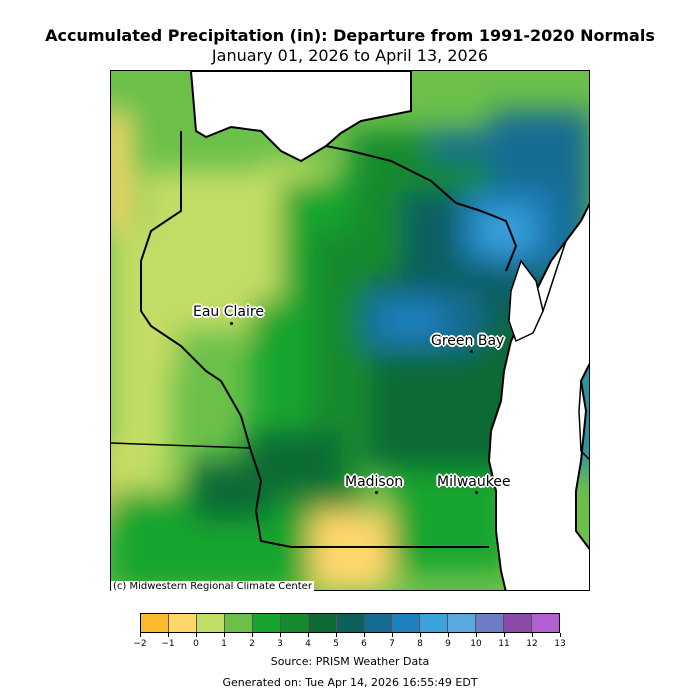  Describe the element at coordinates (196, 644) in the screenshot. I see `legend-tick-label: 0` at that location.